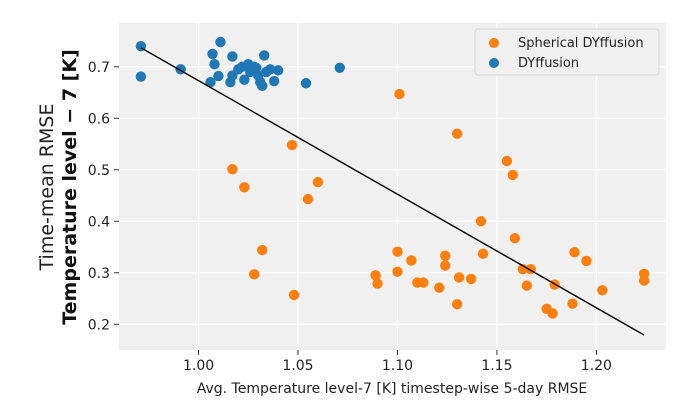 The image size is (693, 415). Describe the element at coordinates (99, 274) in the screenshot. I see `y-tick-label: 0.3` at that location.